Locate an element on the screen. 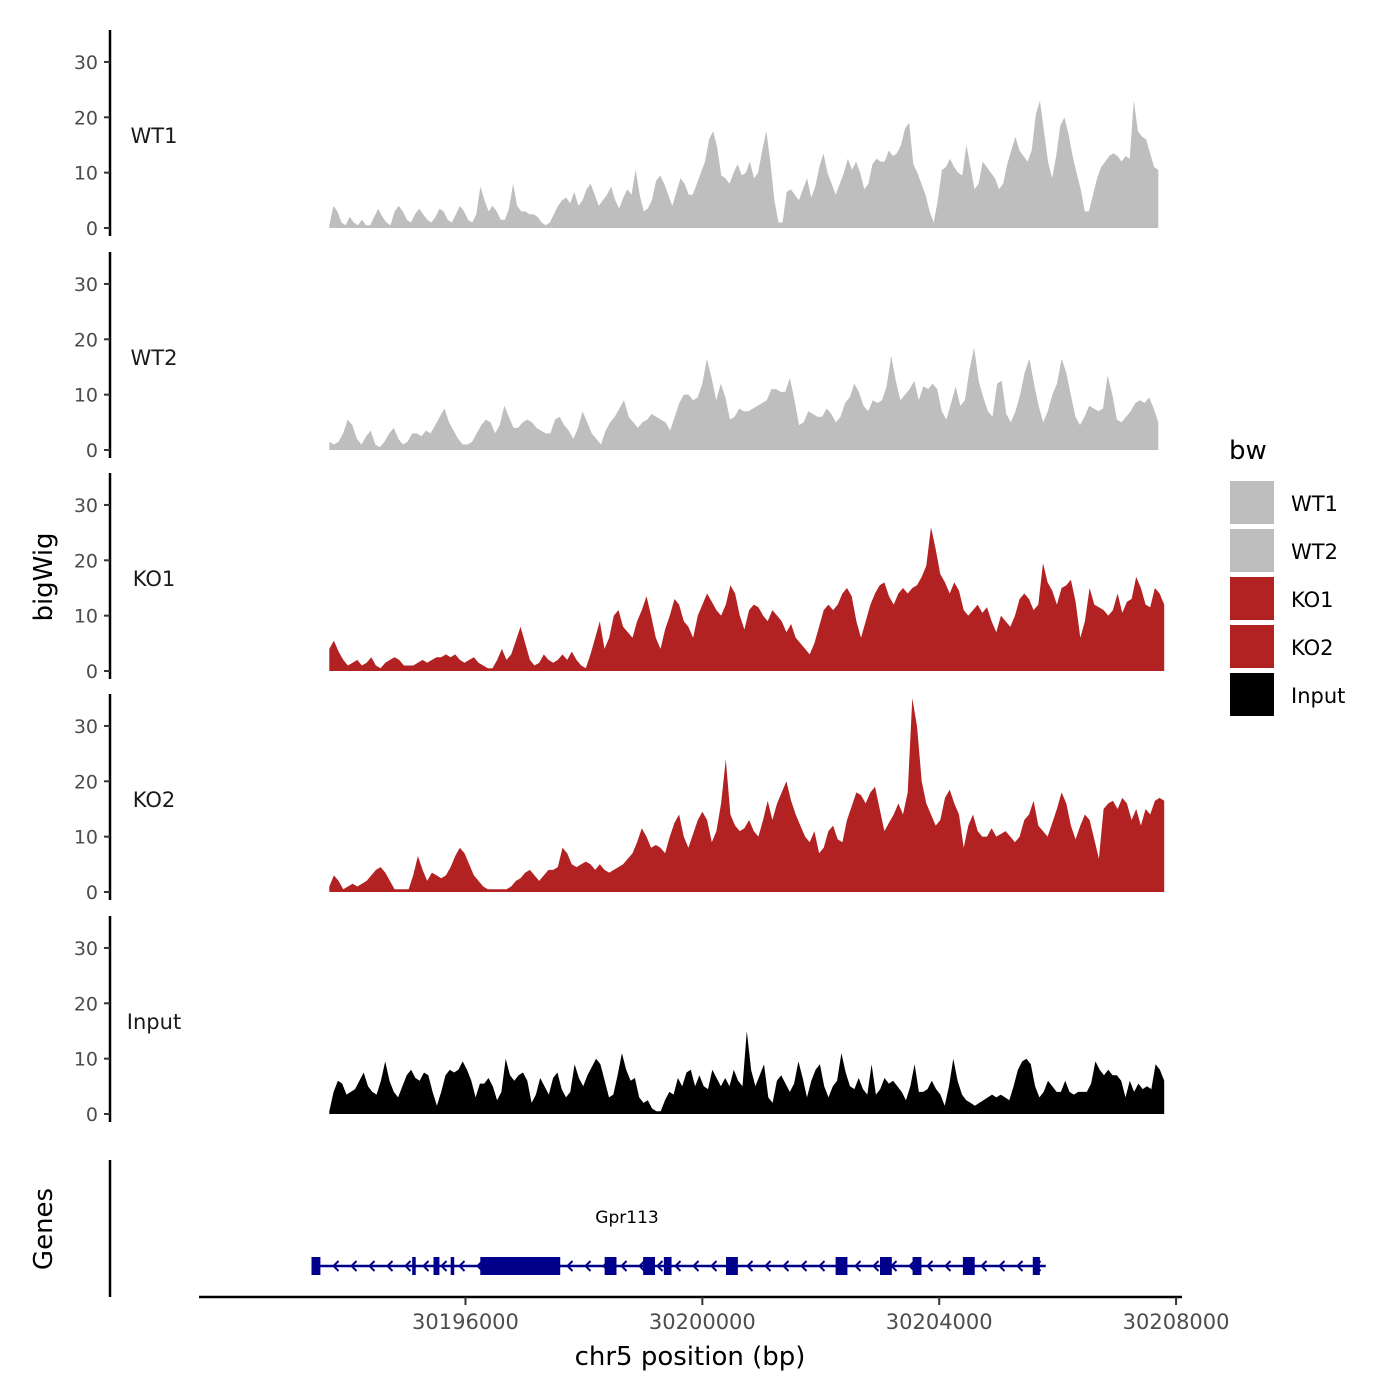 This screenshot has width=1400, height=1400. track-ko1: 0 10 20 30 KO1 is located at coordinates (619, 578).